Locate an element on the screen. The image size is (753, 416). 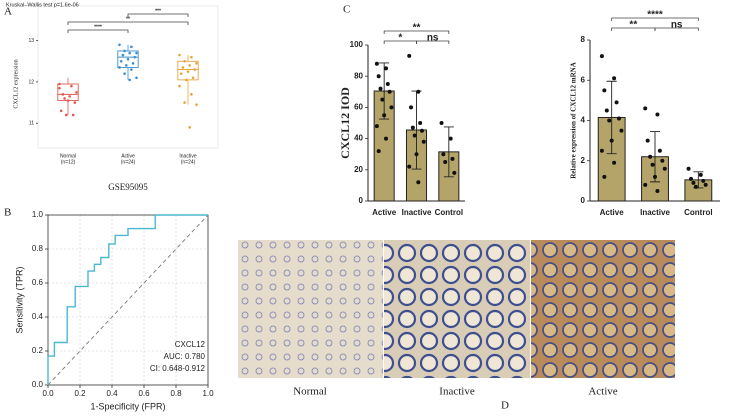
significance-label: **** is located at coordinates (98, 27).